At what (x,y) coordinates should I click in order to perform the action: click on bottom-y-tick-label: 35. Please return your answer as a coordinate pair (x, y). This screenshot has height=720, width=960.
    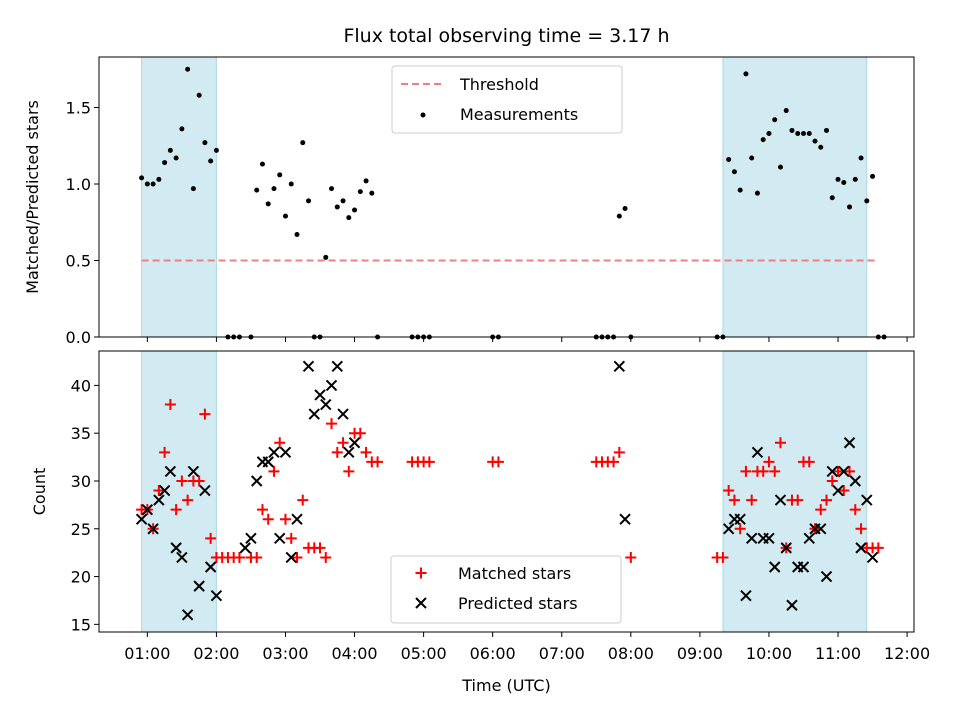
    Looking at the image, I should click on (81, 433).